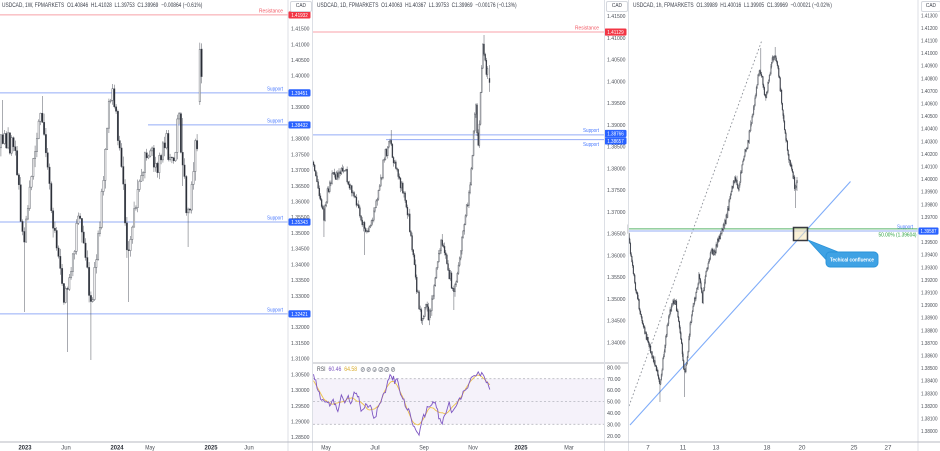 The image size is (940, 451). What do you see at coordinates (769, 447) in the screenshot?
I see `time-axis: 7 11 13 18 20 25 27` at bounding box center [769, 447].